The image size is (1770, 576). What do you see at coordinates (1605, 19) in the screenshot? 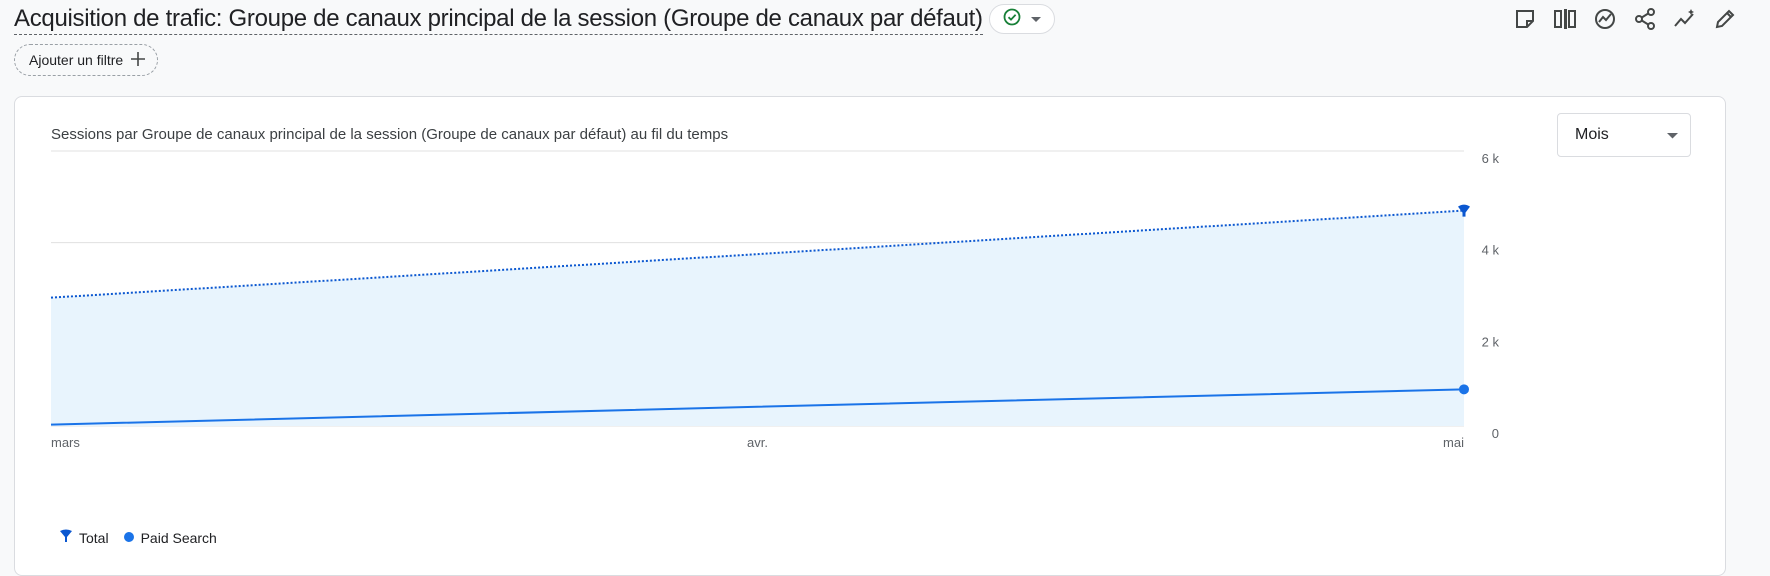
I see `insights-icon` at bounding box center [1605, 19].